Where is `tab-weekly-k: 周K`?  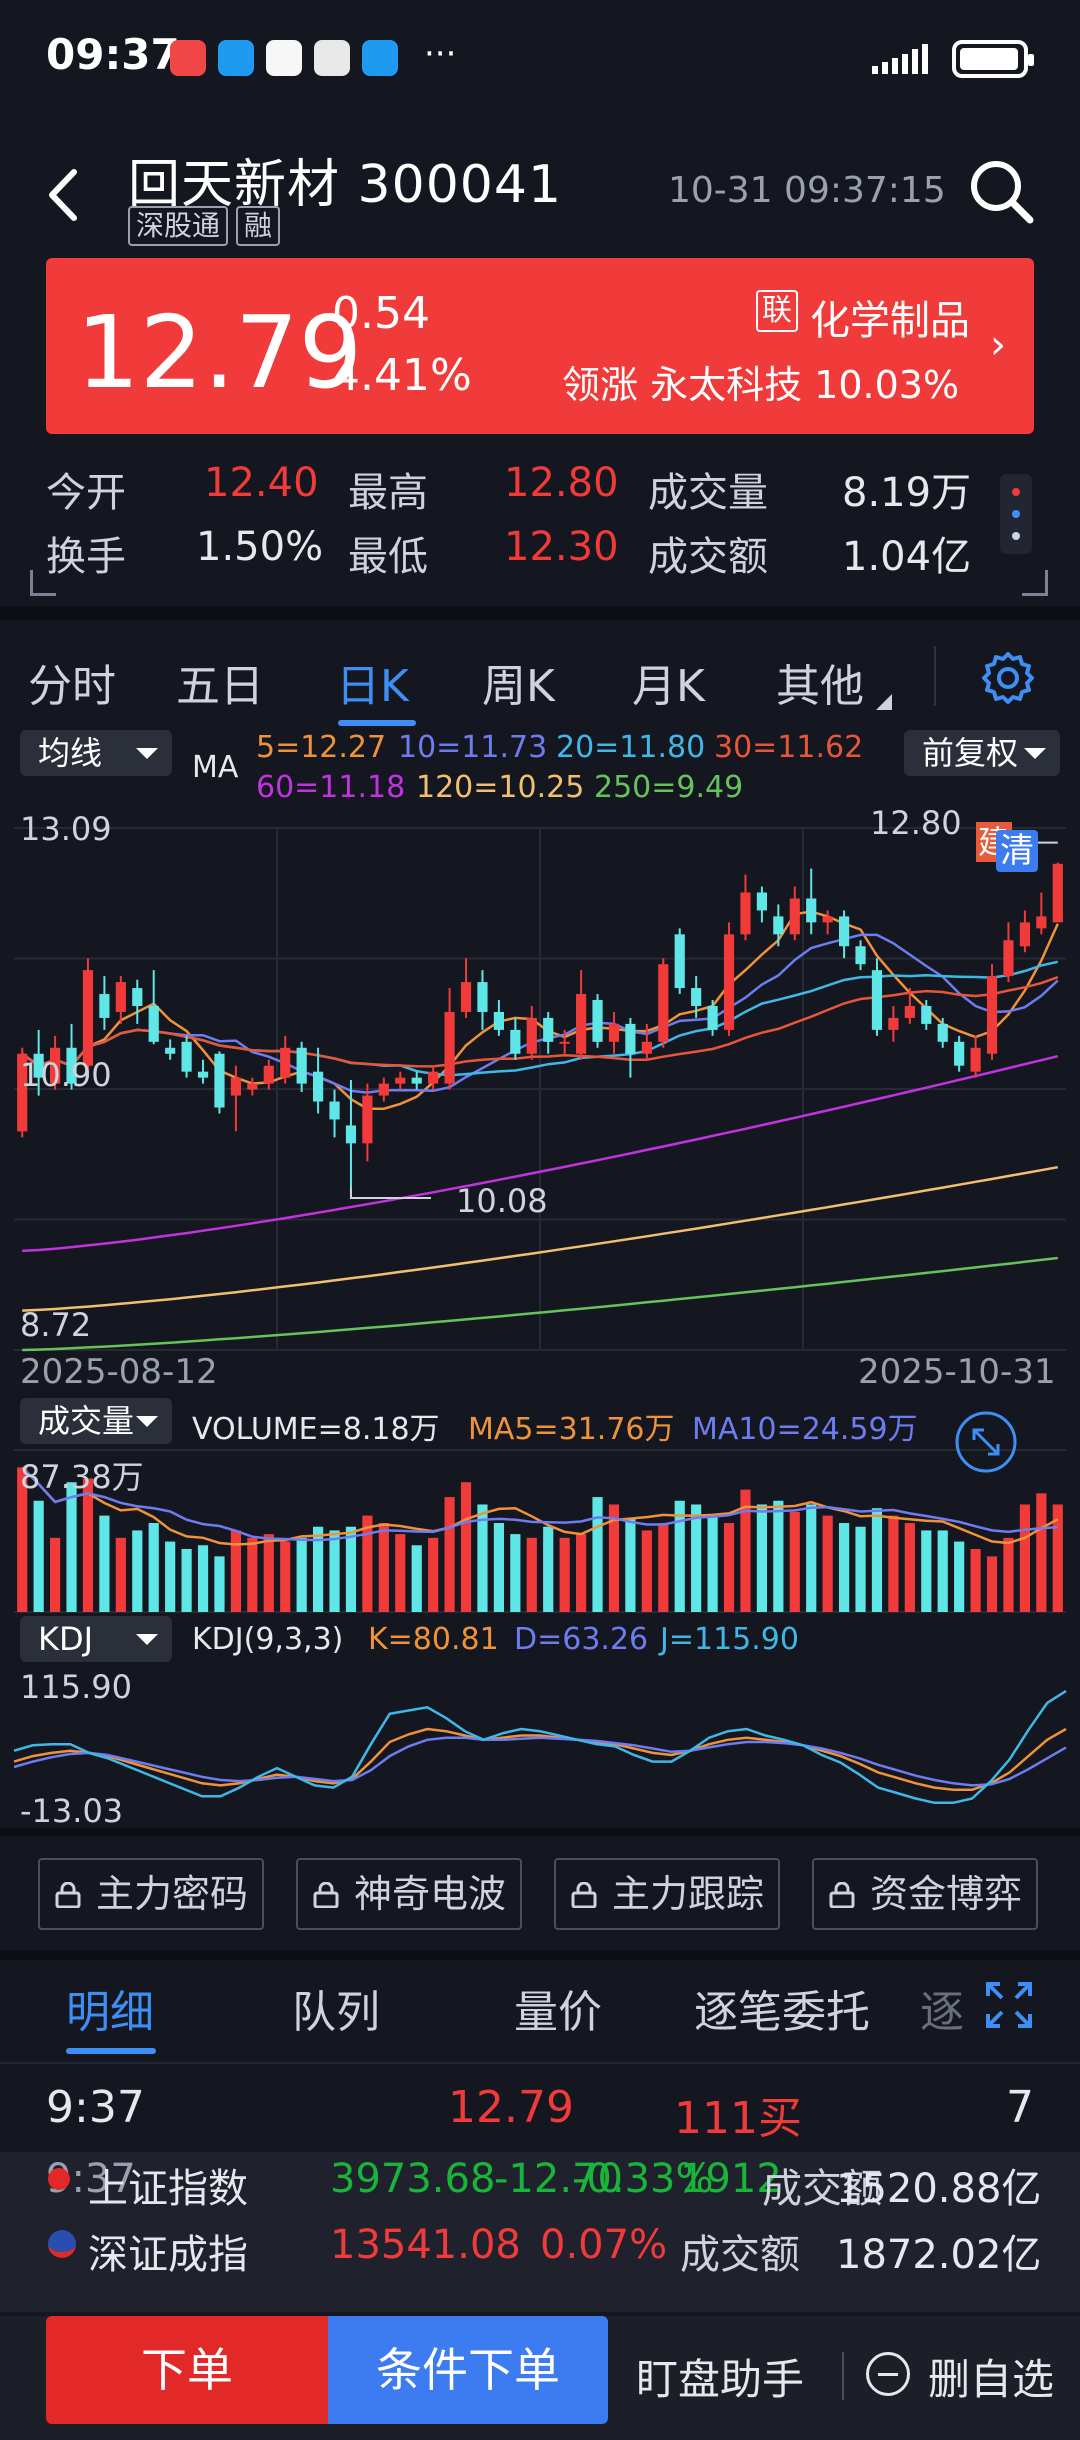
tab-weekly-k: 周K is located at coordinates (518, 686).